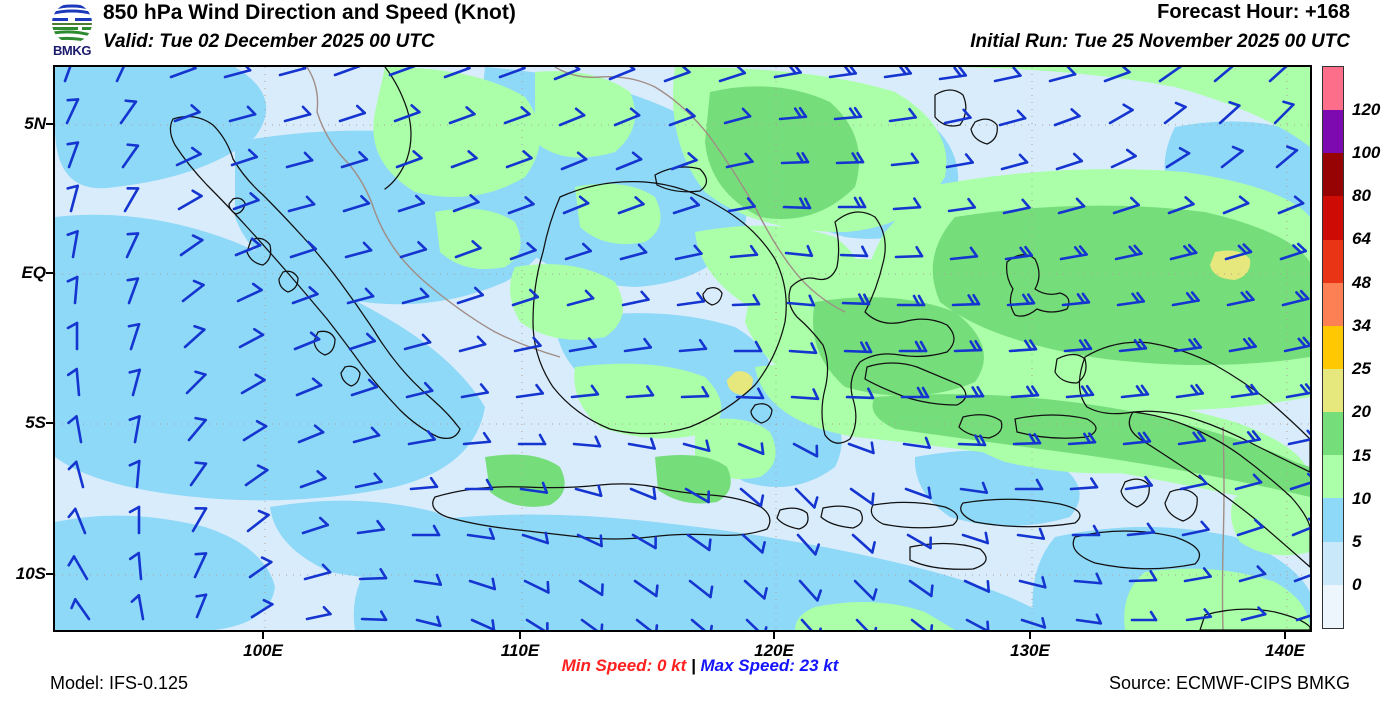 The width and height of the screenshot is (1400, 709). What do you see at coordinates (72, 50) in the screenshot?
I see `bmkg-logo-text: BMKG` at bounding box center [72, 50].